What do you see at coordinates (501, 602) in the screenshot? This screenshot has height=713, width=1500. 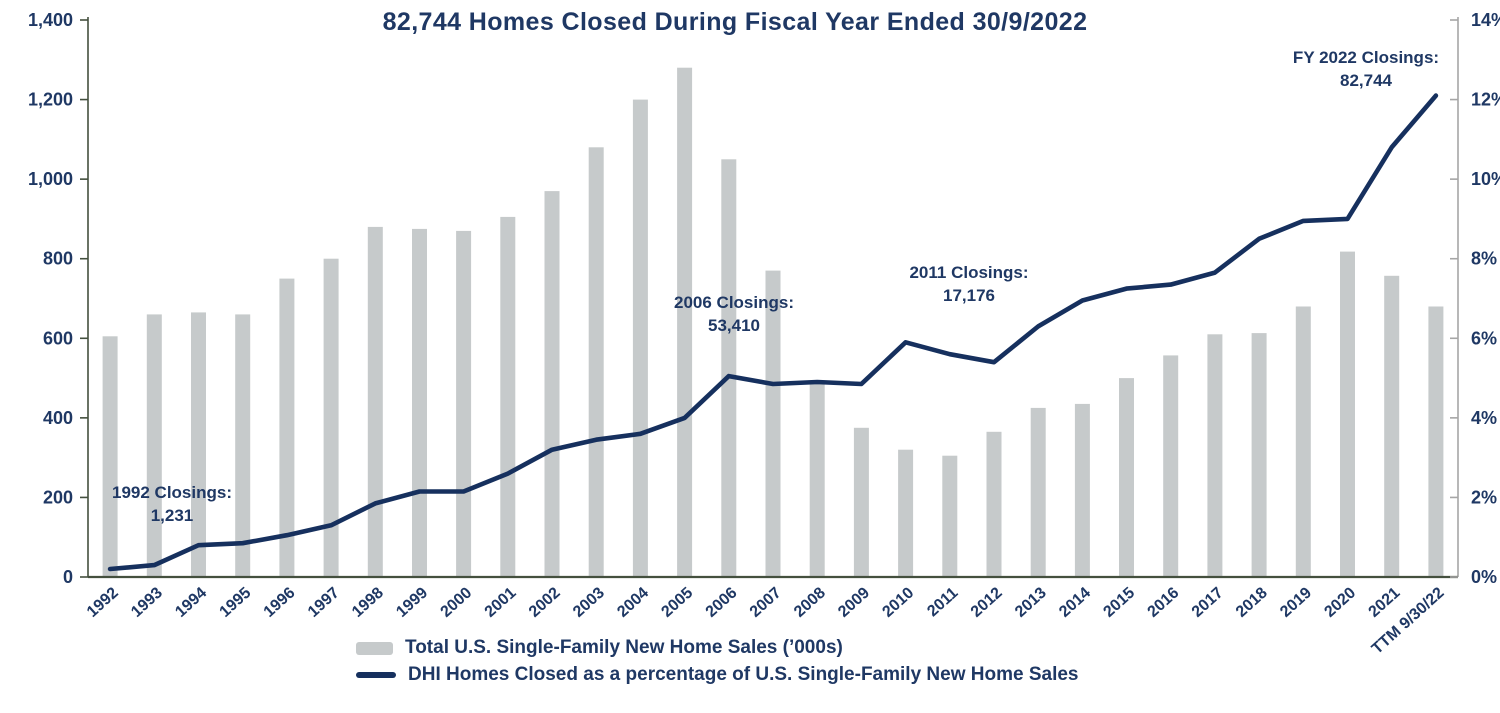 I see `x-label-2001: 2001` at bounding box center [501, 602].